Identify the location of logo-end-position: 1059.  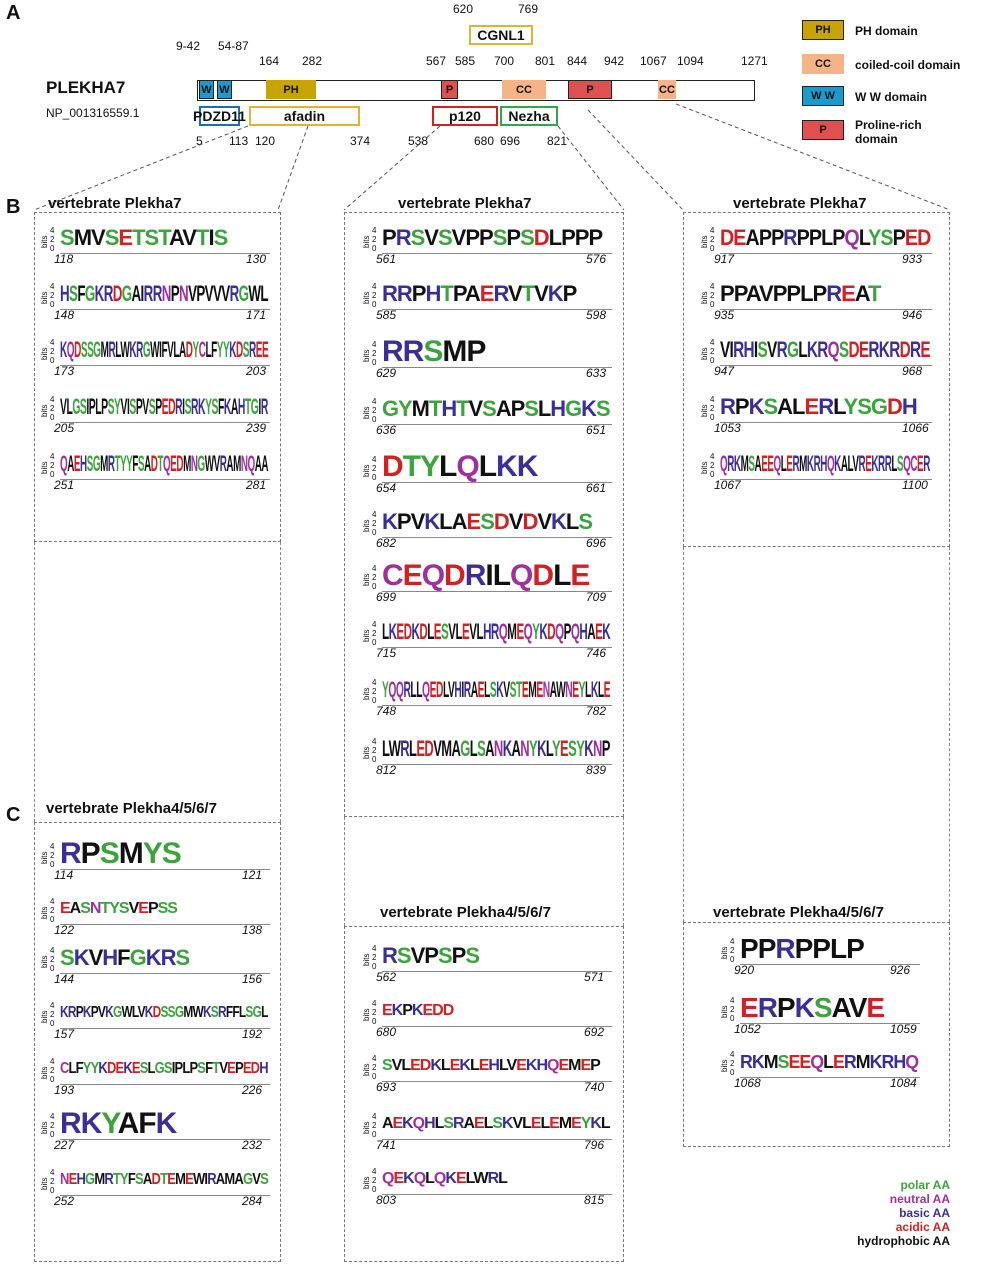
(903, 1029).